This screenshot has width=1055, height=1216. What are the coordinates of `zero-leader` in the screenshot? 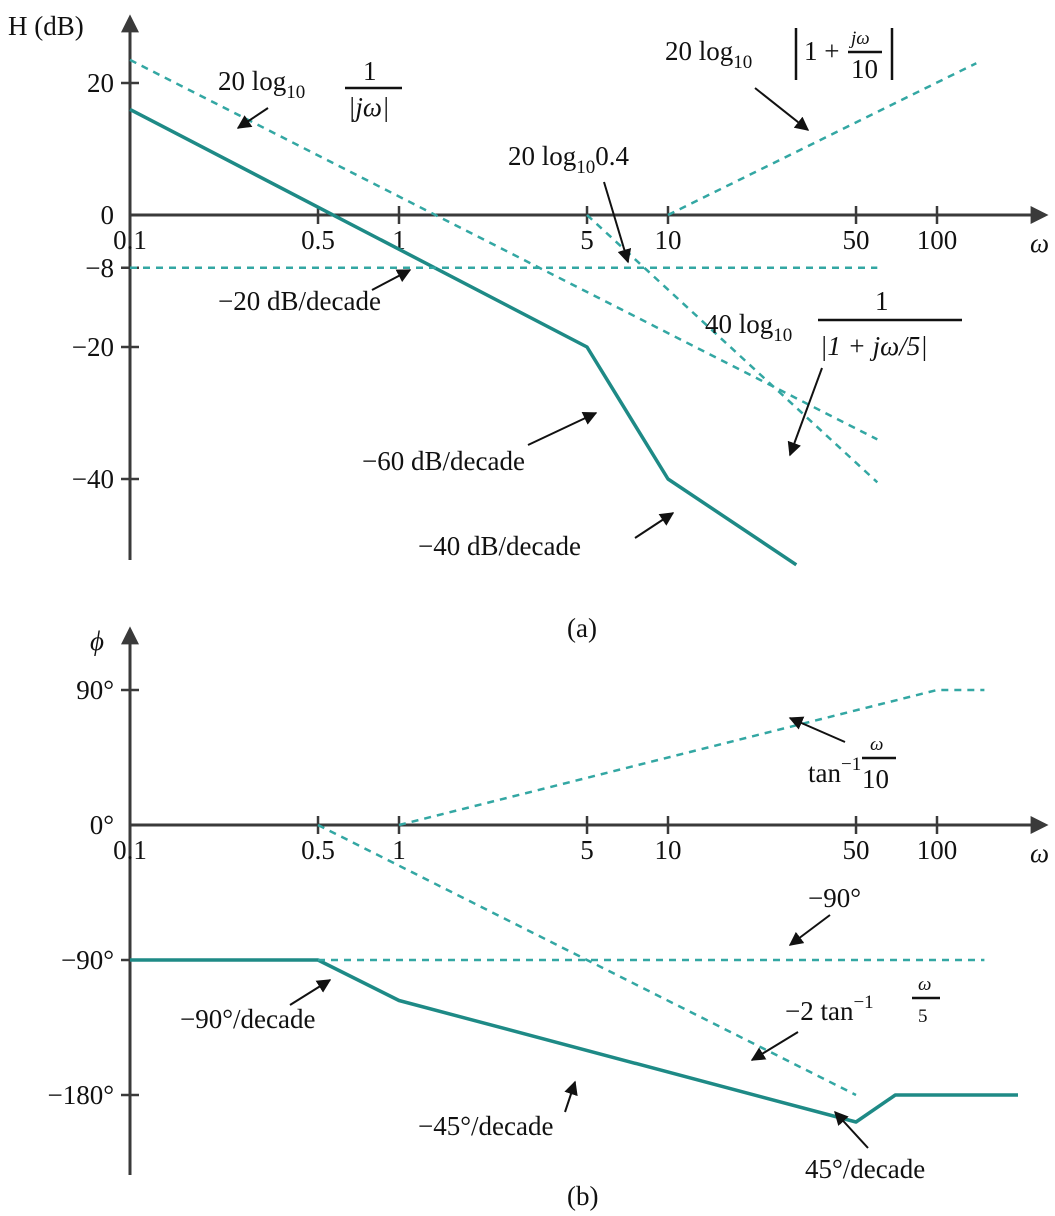 It's located at (782, 109).